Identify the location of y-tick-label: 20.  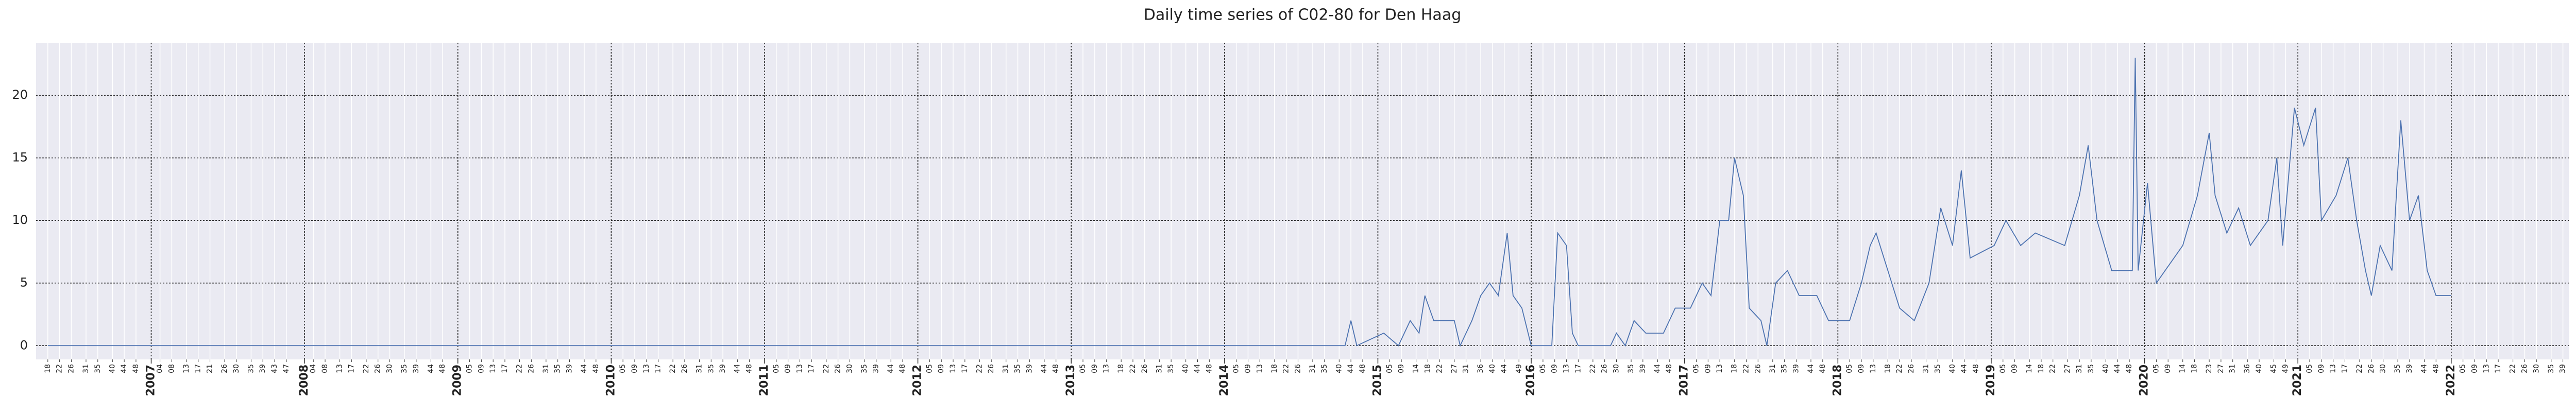
(20, 95).